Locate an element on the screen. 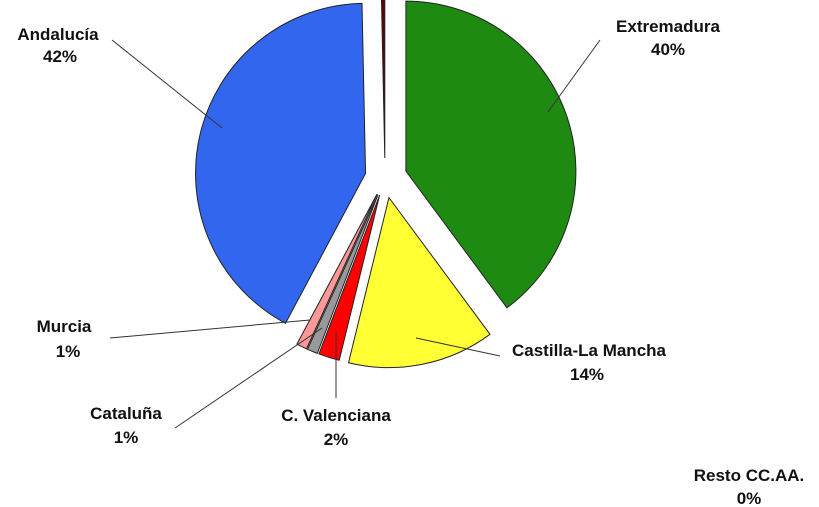 This screenshot has height=507, width=819. pie-slice-extremadura is located at coordinates (491, 154).